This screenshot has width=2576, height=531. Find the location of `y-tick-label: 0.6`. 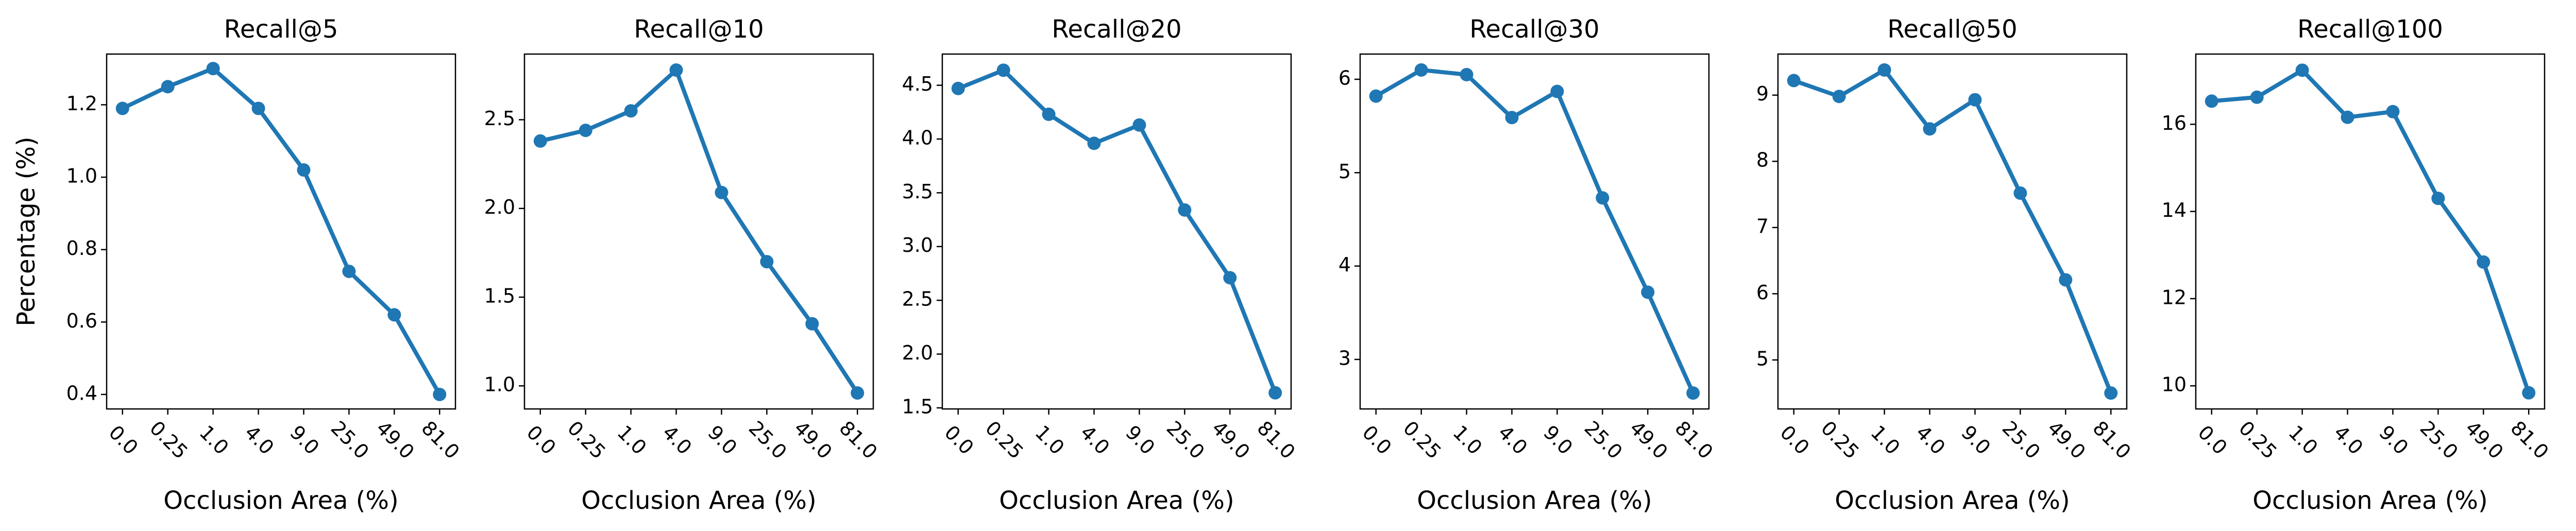

y-tick-label: 0.6 is located at coordinates (81, 321).